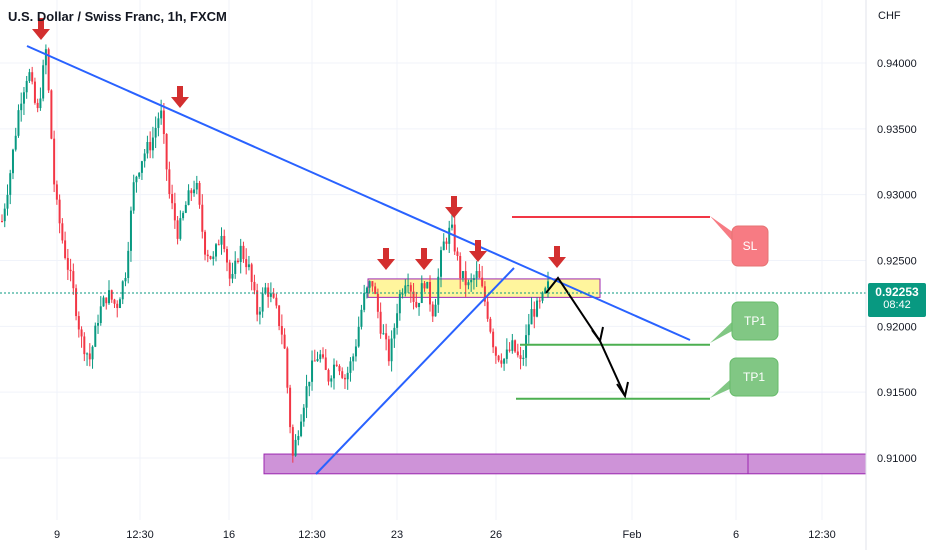 The width and height of the screenshot is (932, 550). I want to click on x-tick-label: 12:30, so click(312, 535).